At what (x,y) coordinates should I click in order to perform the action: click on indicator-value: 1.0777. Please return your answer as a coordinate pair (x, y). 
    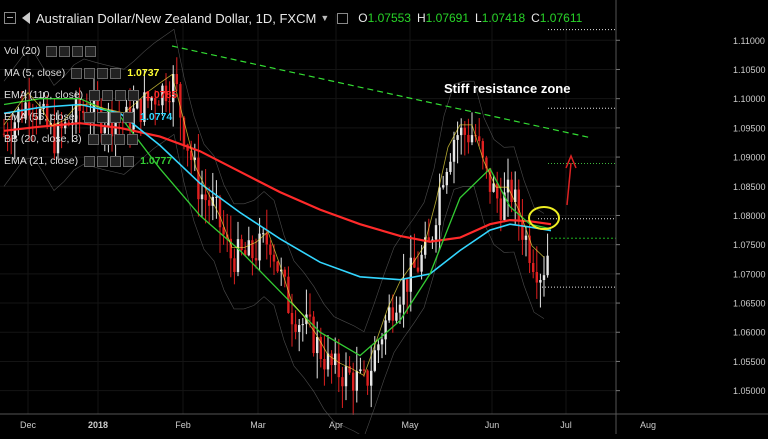
    Looking at the image, I should click on (156, 161).